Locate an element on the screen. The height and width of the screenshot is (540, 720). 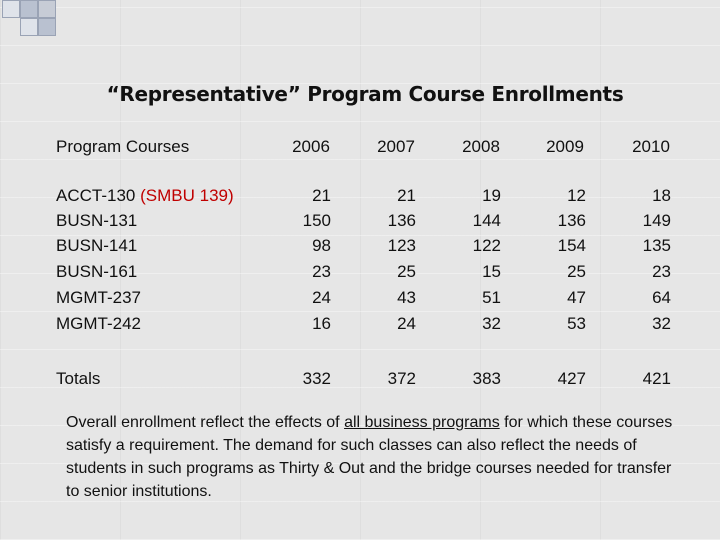
enrollment-value: 19 is located at coordinates (491, 195).